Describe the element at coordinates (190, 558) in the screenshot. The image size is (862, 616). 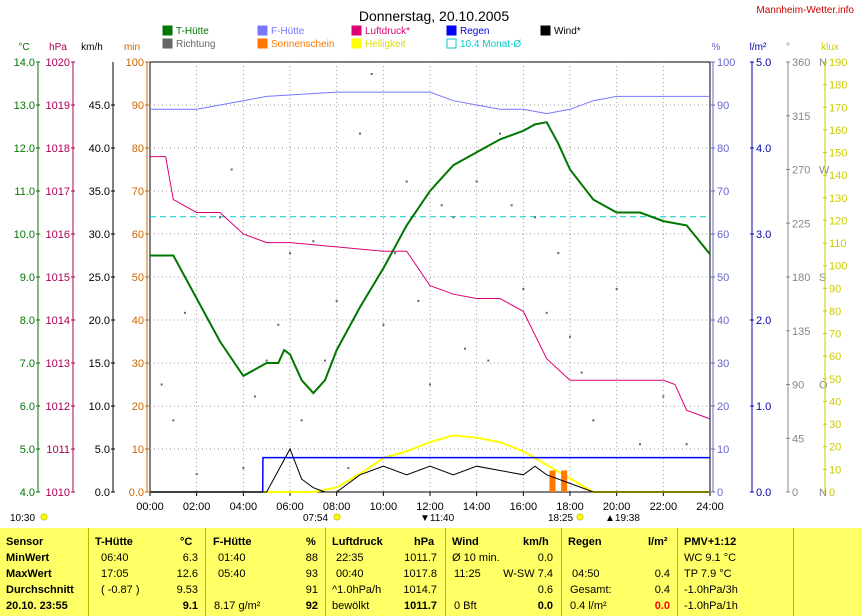
I see `thuette-min: 6.3` at that location.